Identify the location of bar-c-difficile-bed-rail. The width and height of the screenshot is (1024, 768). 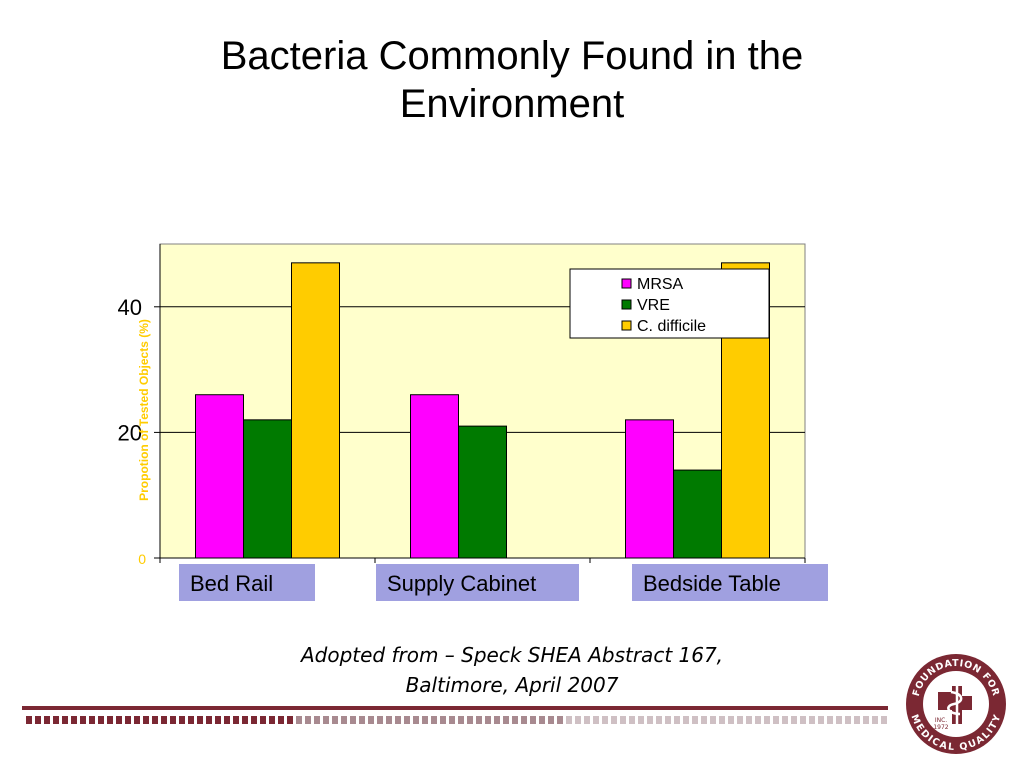
(315, 410).